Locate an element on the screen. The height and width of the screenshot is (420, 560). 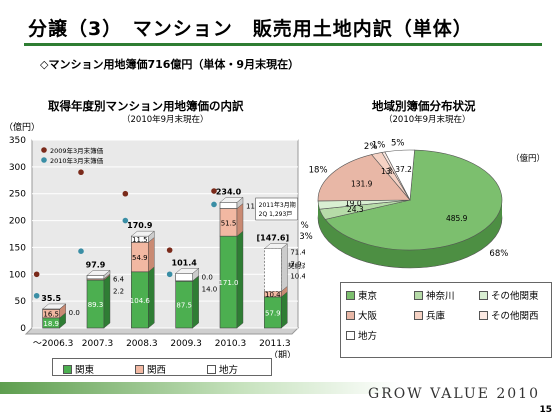
legend-item-kanto: 関東 is located at coordinates (78, 369).